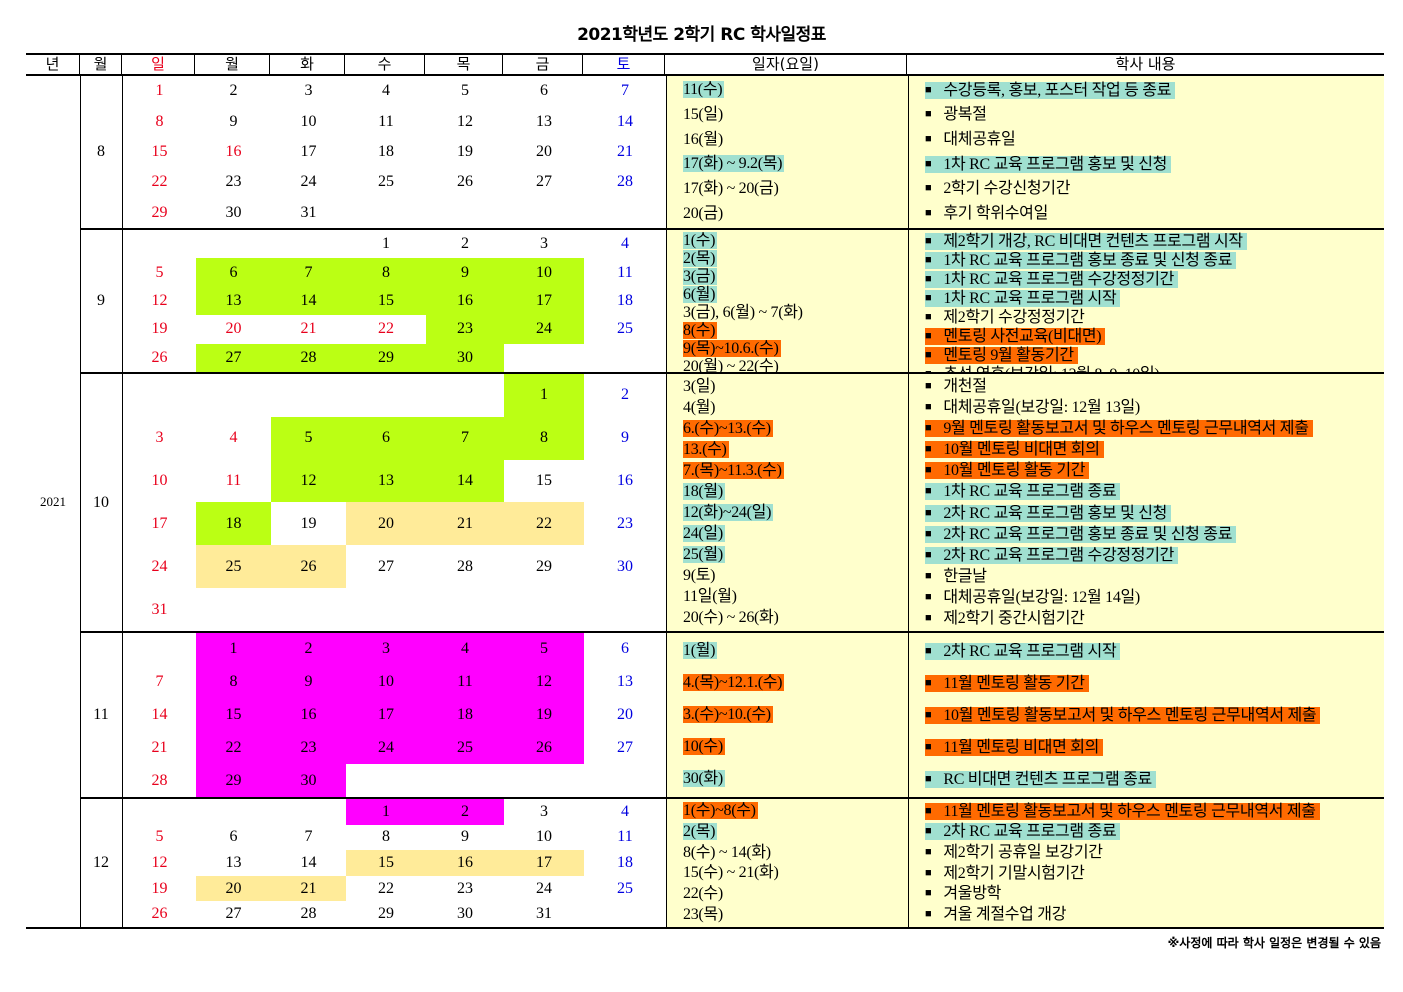  What do you see at coordinates (394, 91) in the screenshot?
I see `week-row: 1 2 3 4 5 6 7` at bounding box center [394, 91].